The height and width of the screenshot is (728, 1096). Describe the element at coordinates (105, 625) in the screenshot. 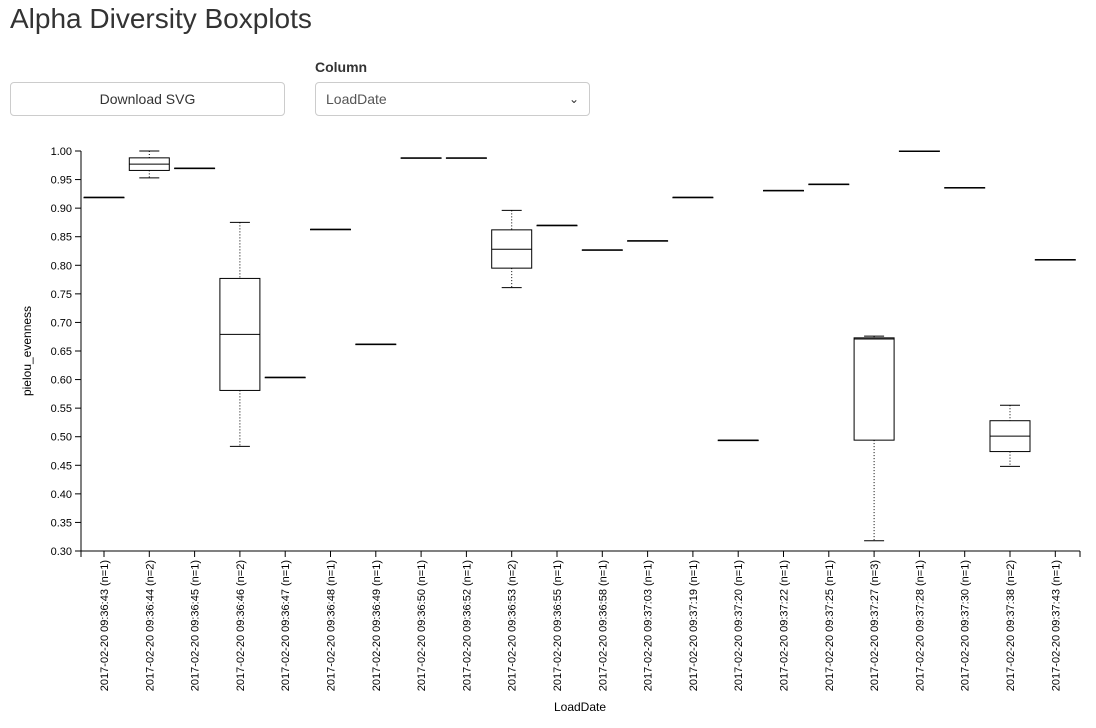

I see `x-tick-label: 2017-02-20 09:36:43 (n=1)` at that location.